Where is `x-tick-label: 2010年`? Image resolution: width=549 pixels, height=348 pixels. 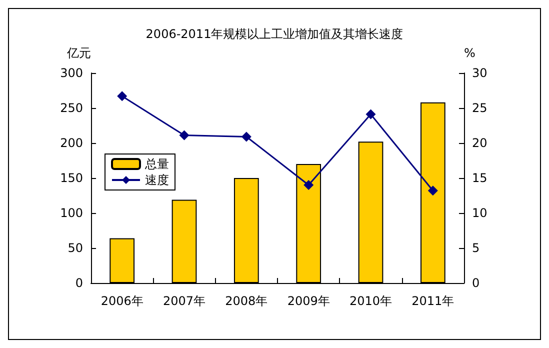
x-tick-label: 2010年 is located at coordinates (370, 301).